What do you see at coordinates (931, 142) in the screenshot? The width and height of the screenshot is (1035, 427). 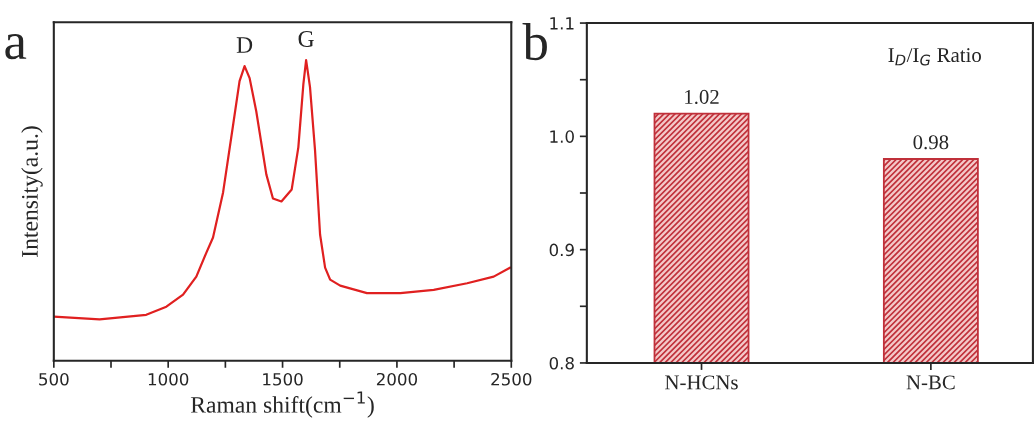 I see `data-label: 0.98` at bounding box center [931, 142].